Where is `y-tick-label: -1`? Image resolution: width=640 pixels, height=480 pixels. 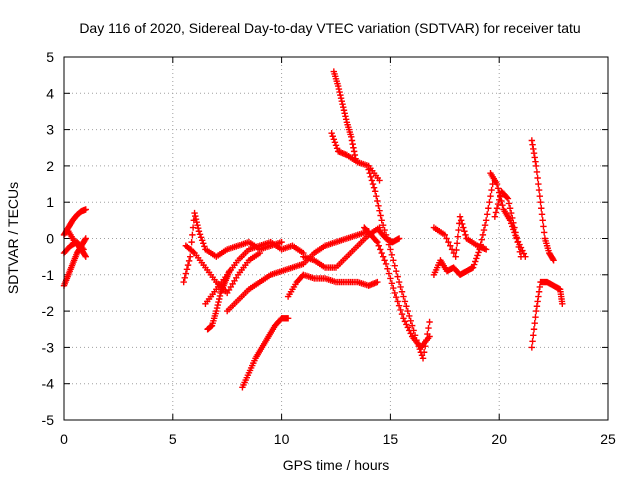
y-tick-label: -1 is located at coordinates (48, 275).